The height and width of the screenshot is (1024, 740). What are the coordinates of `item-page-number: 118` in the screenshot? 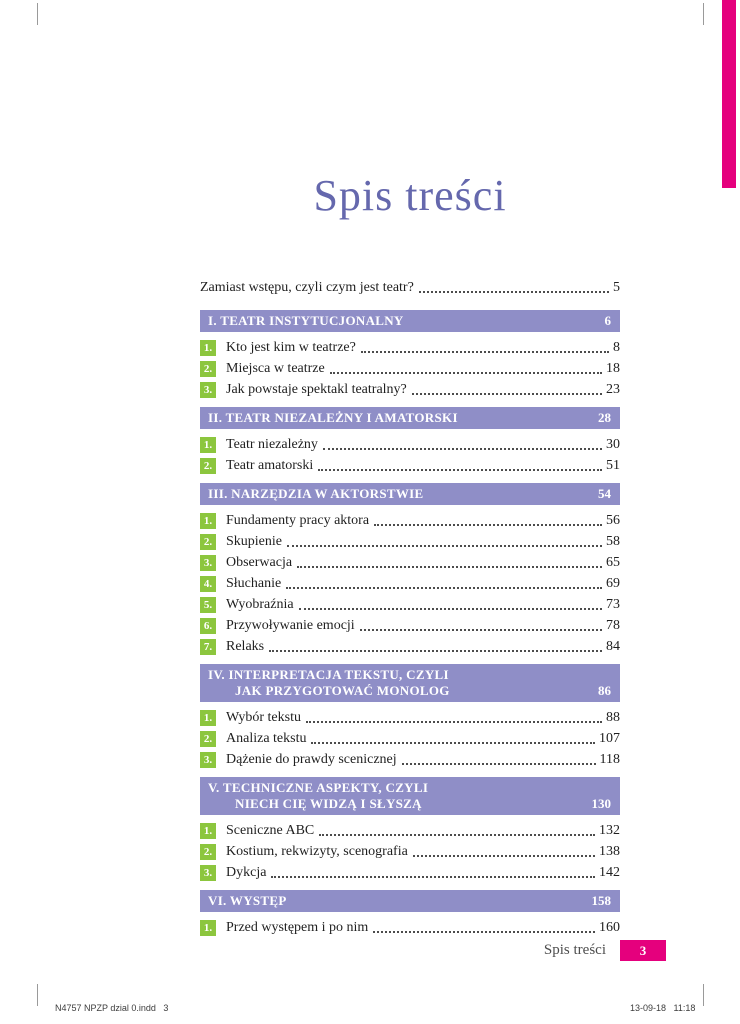 It's located at (609, 759).